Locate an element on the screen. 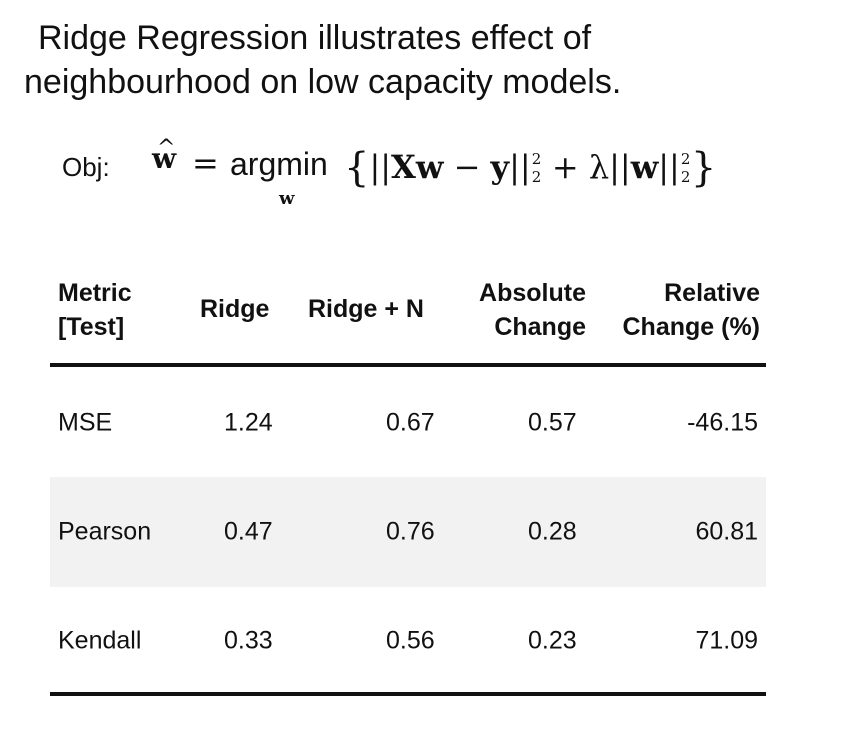  cell-relative-change: 60.81 is located at coordinates (726, 531).